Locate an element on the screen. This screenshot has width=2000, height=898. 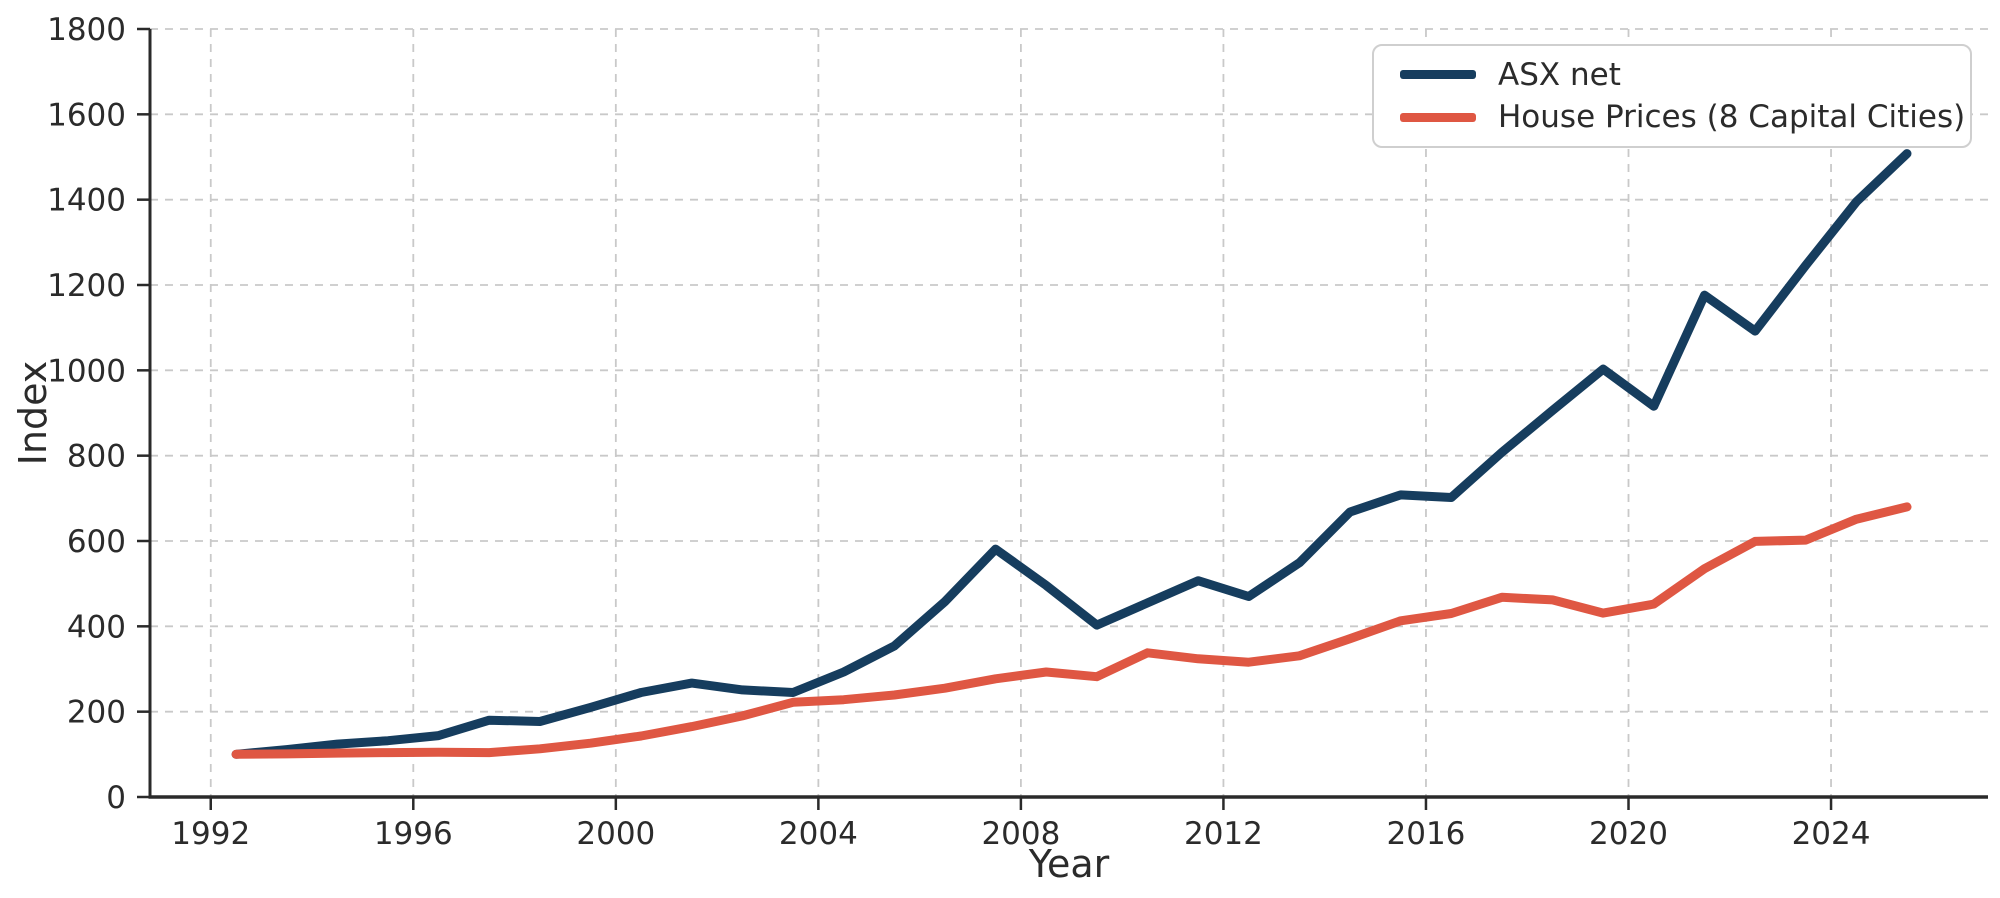
y-tick-label: 1000 is located at coordinates (86, 371).